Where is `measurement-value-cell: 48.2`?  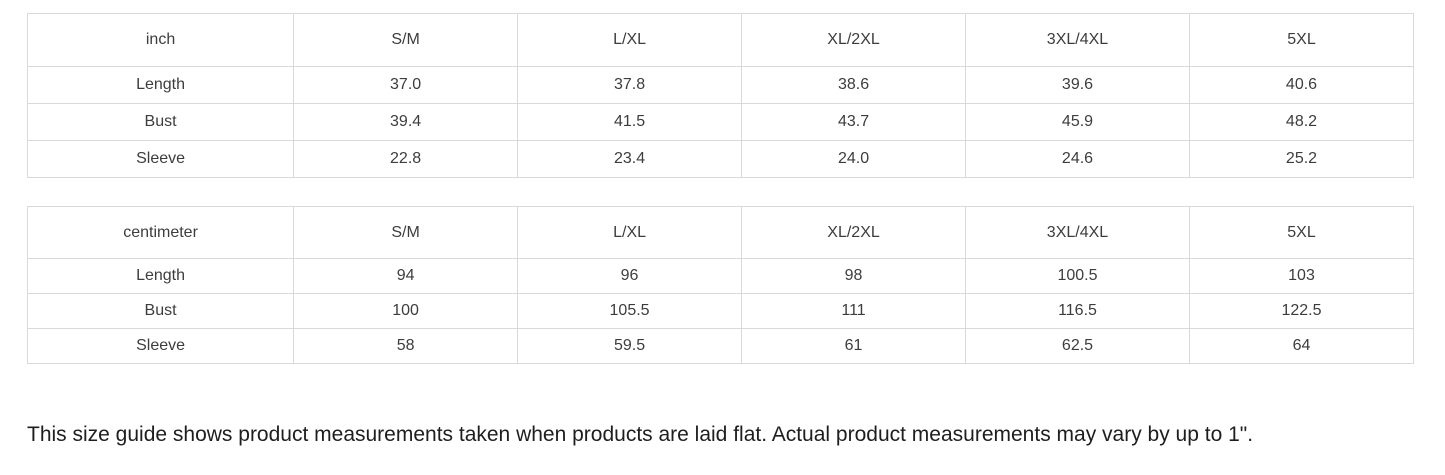 measurement-value-cell: 48.2 is located at coordinates (1301, 122).